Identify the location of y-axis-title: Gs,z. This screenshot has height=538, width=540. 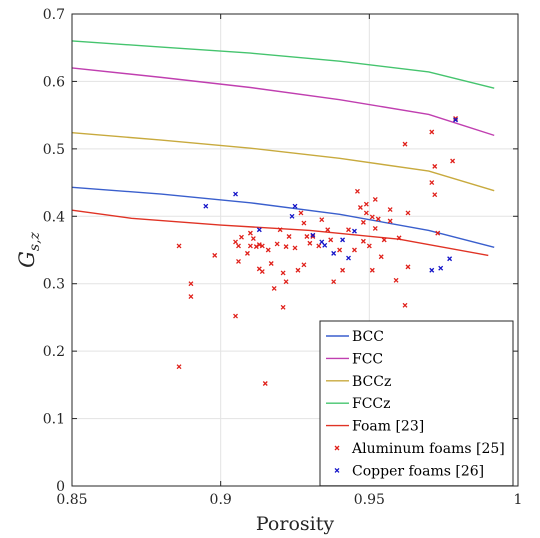
(29, 249).